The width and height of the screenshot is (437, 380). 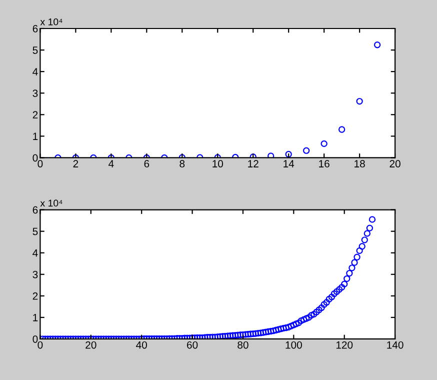 What do you see at coordinates (324, 164) in the screenshot?
I see `x-tick-label: 16` at bounding box center [324, 164].